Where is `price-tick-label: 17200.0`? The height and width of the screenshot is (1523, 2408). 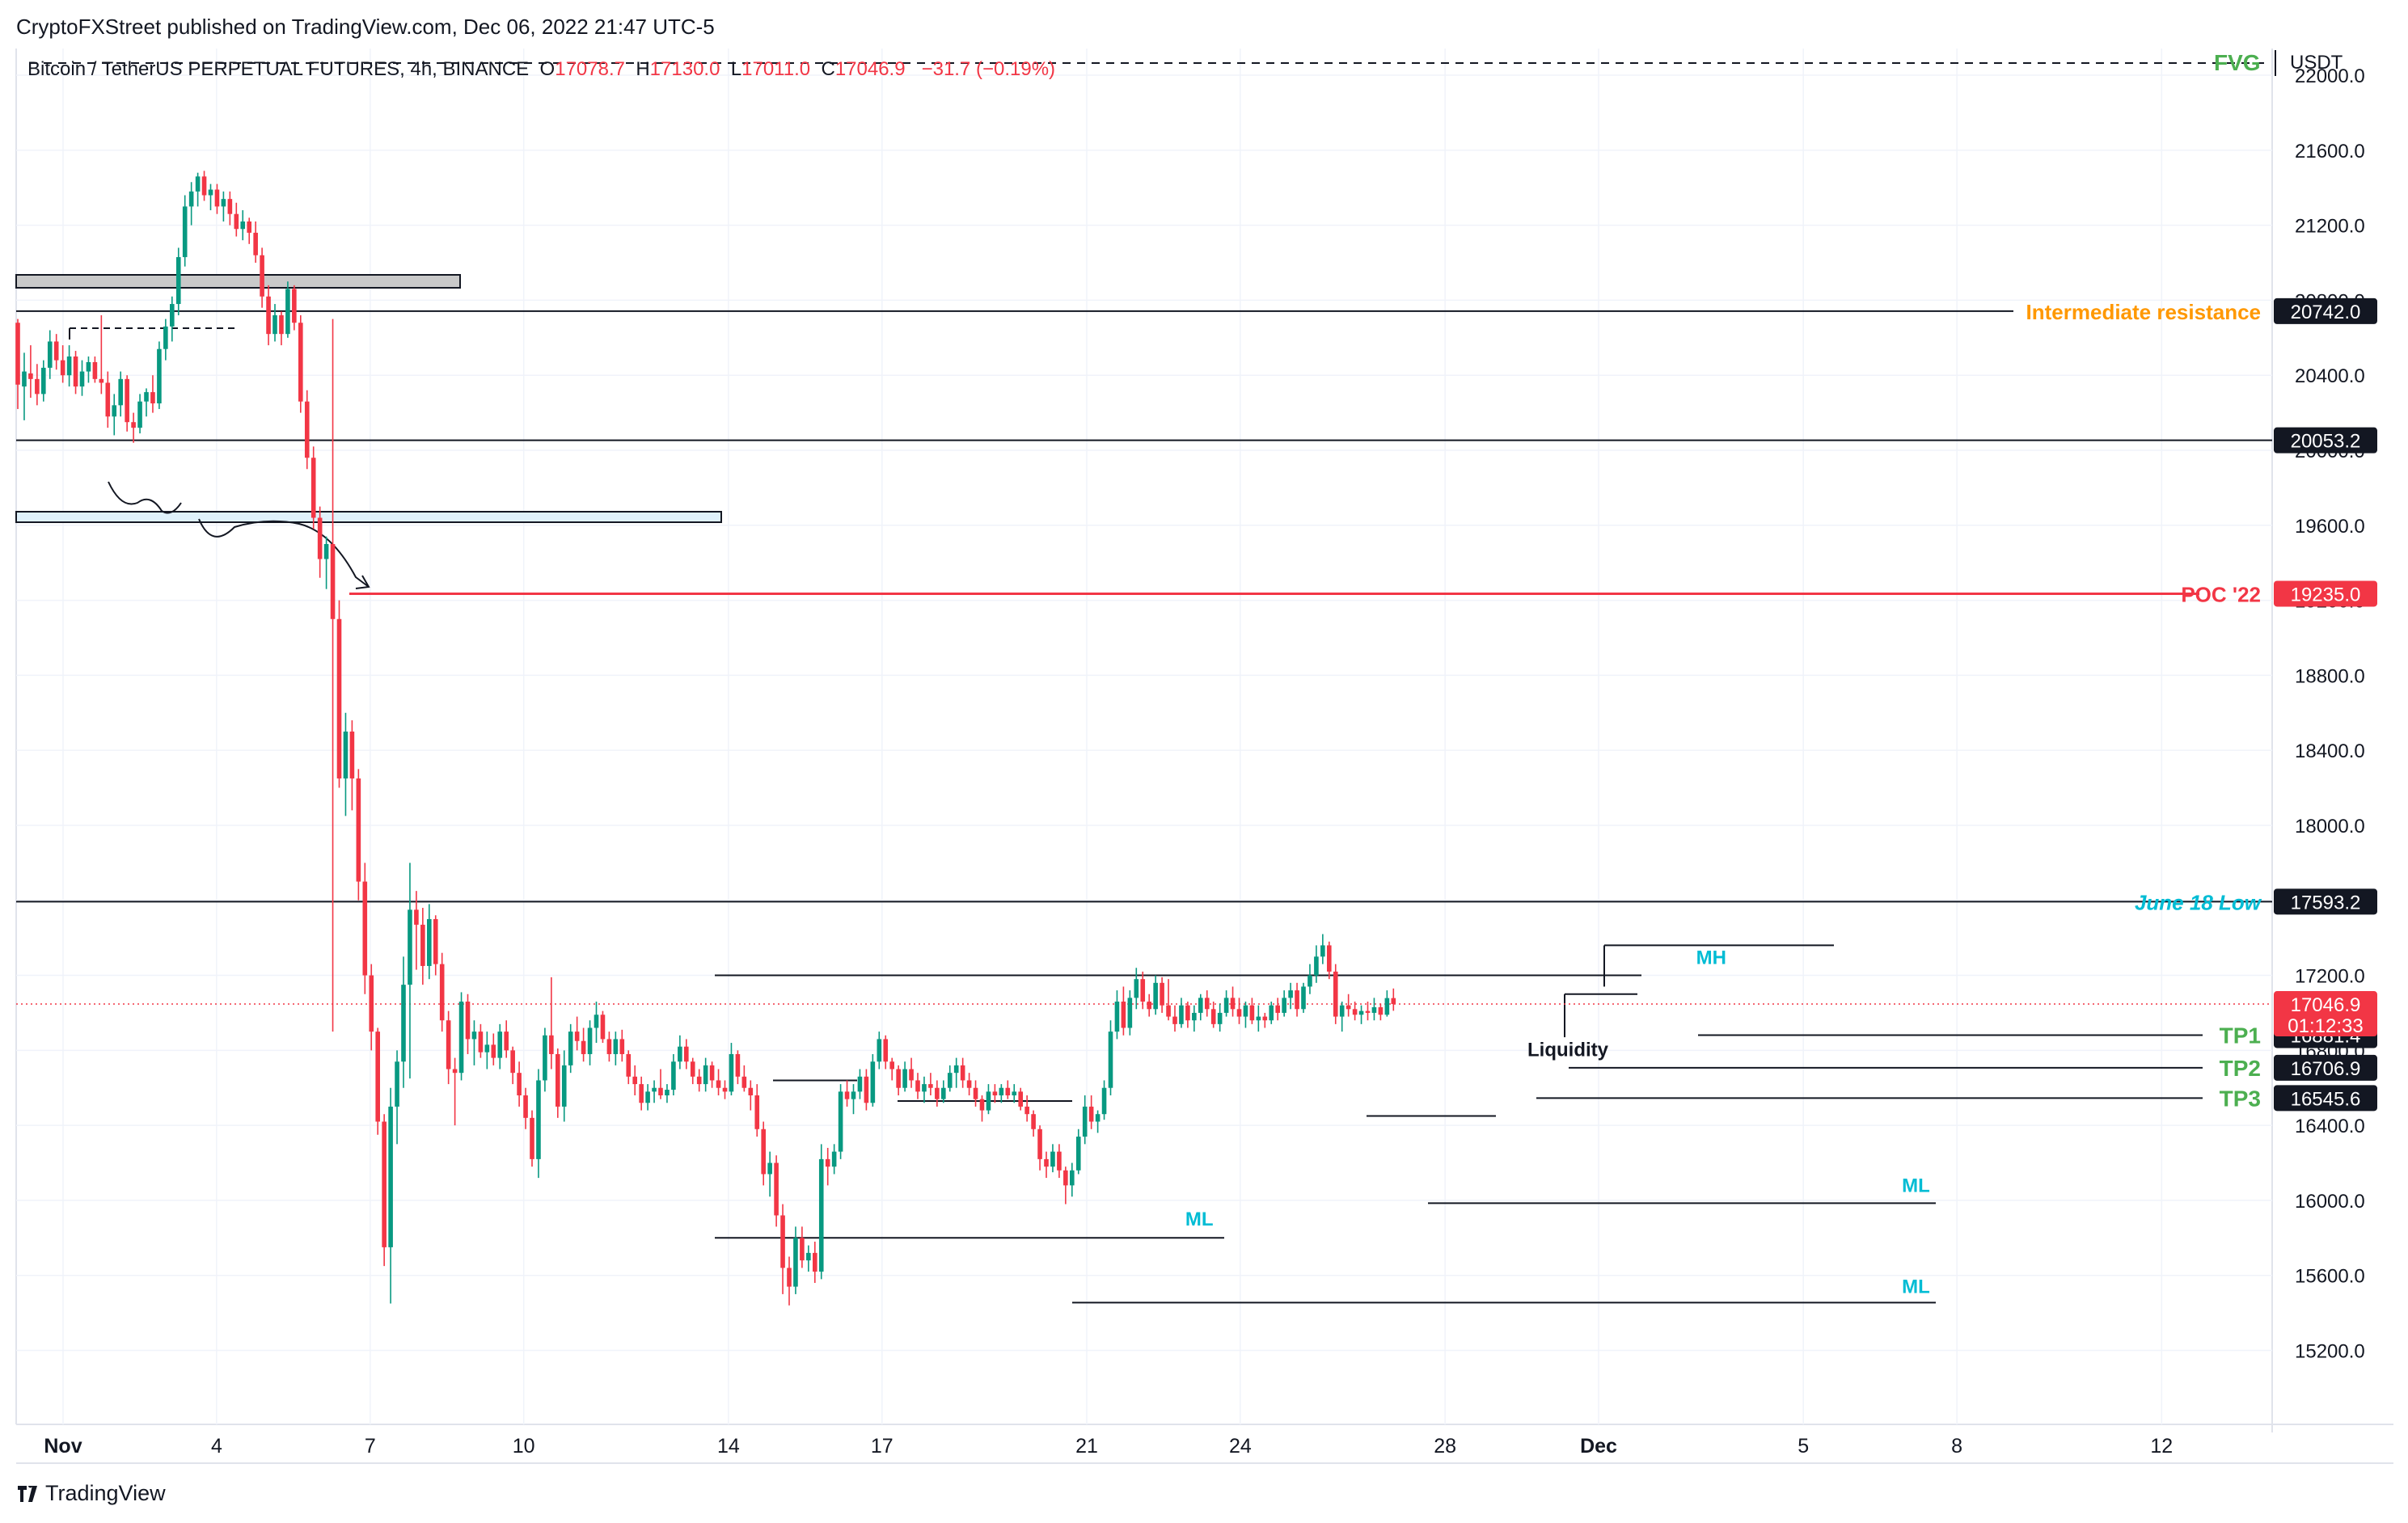 price-tick-label: 17200.0 is located at coordinates (2330, 977).